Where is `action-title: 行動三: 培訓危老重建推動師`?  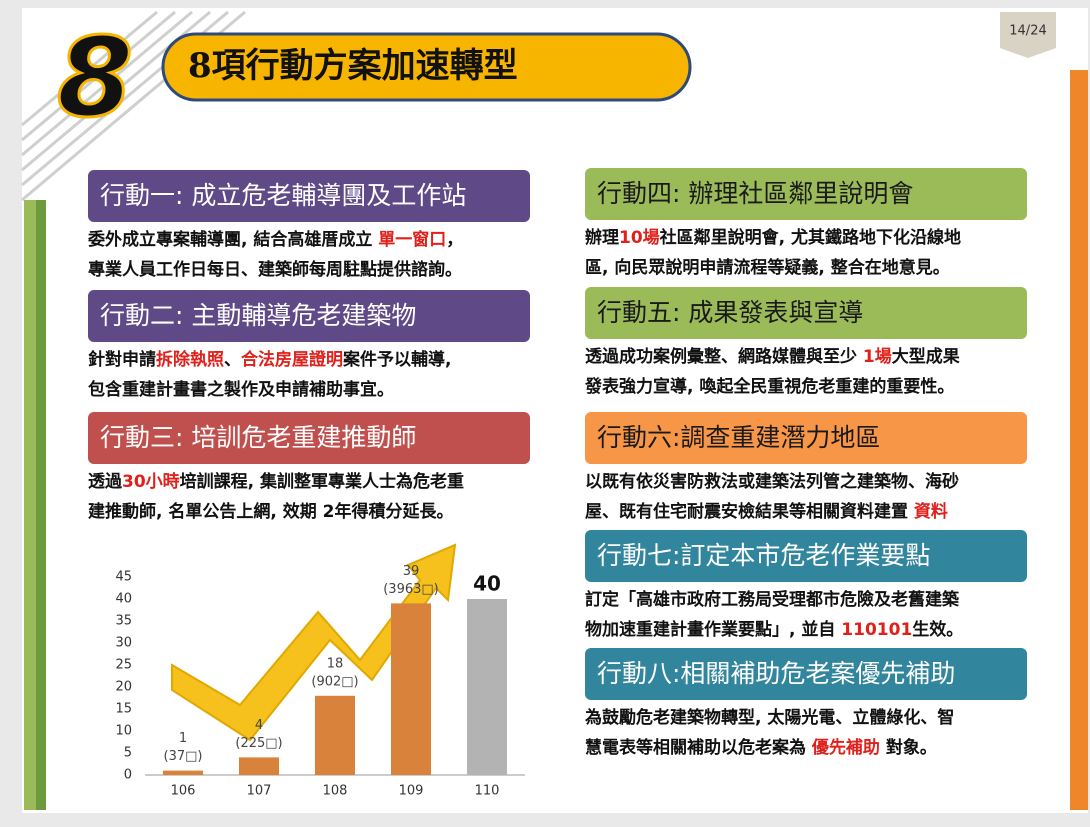 action-title: 行動三: 培訓危老重建推動師 is located at coordinates (258, 437).